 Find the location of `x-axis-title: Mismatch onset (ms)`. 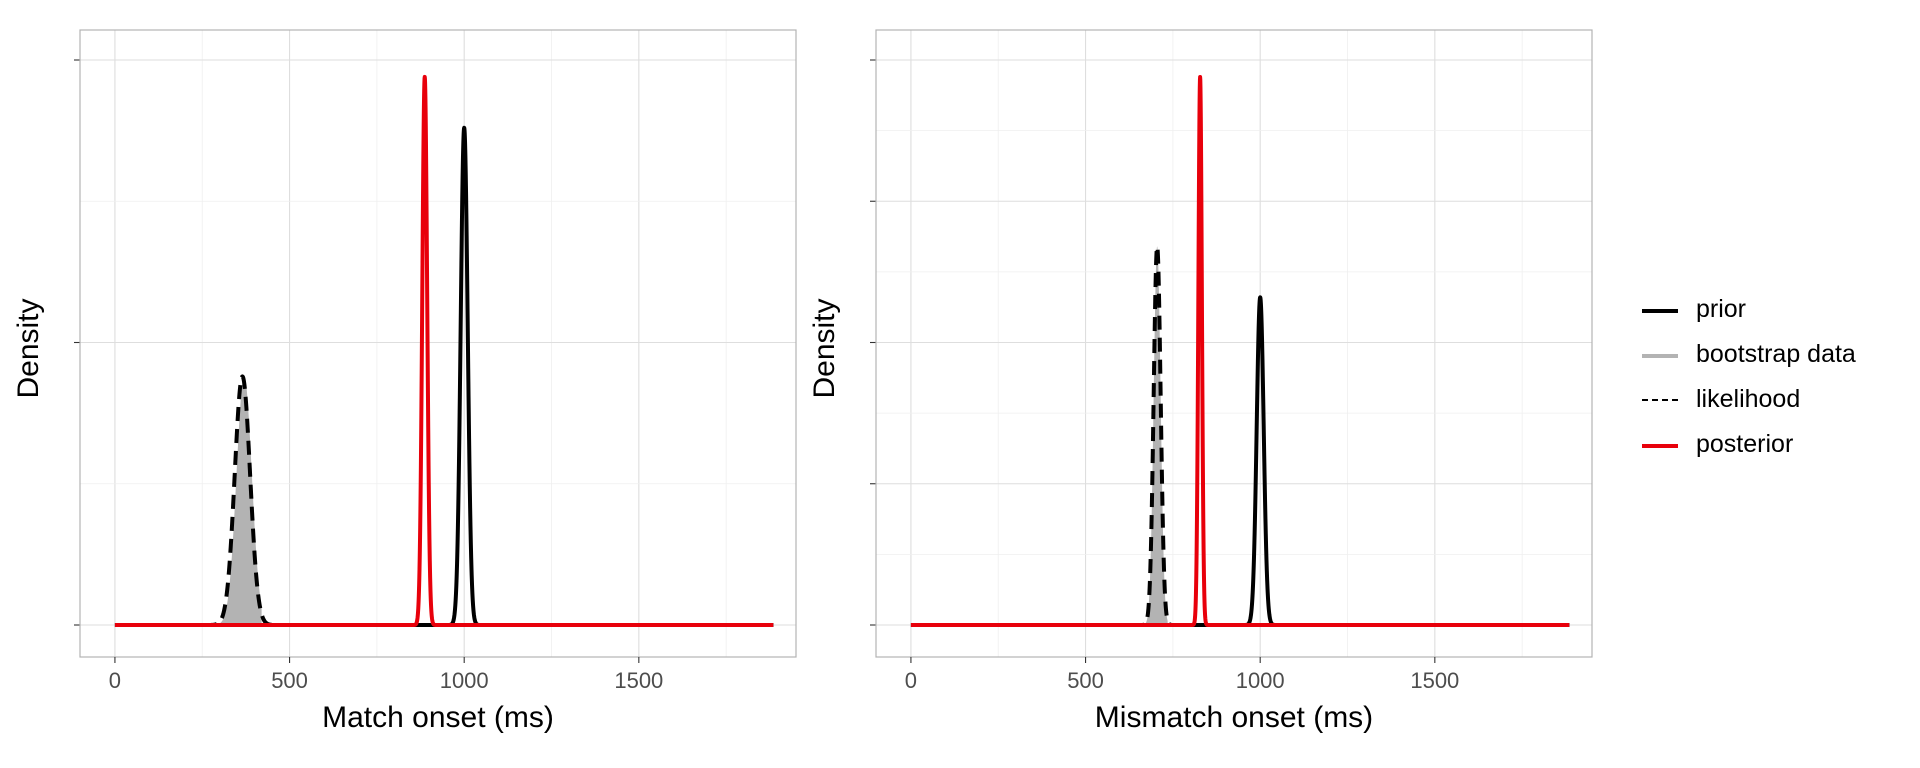

x-axis-title: Mismatch onset (ms) is located at coordinates (1234, 717).